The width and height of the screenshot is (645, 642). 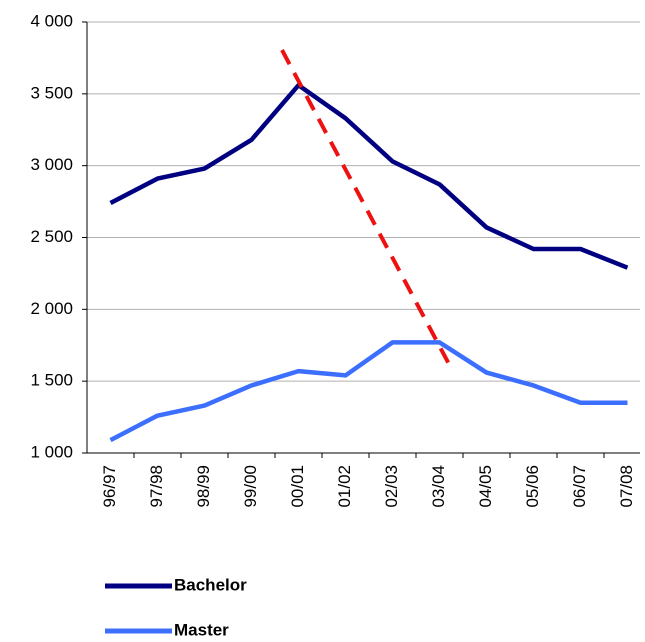 What do you see at coordinates (532, 486) in the screenshot?
I see `x-tick-label: 05/06` at bounding box center [532, 486].